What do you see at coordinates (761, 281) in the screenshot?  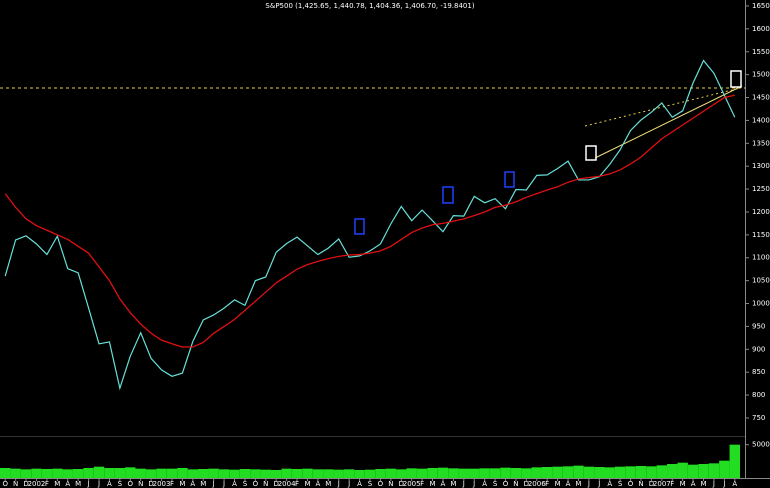 I see `y-tick-label: 1050` at bounding box center [761, 281].